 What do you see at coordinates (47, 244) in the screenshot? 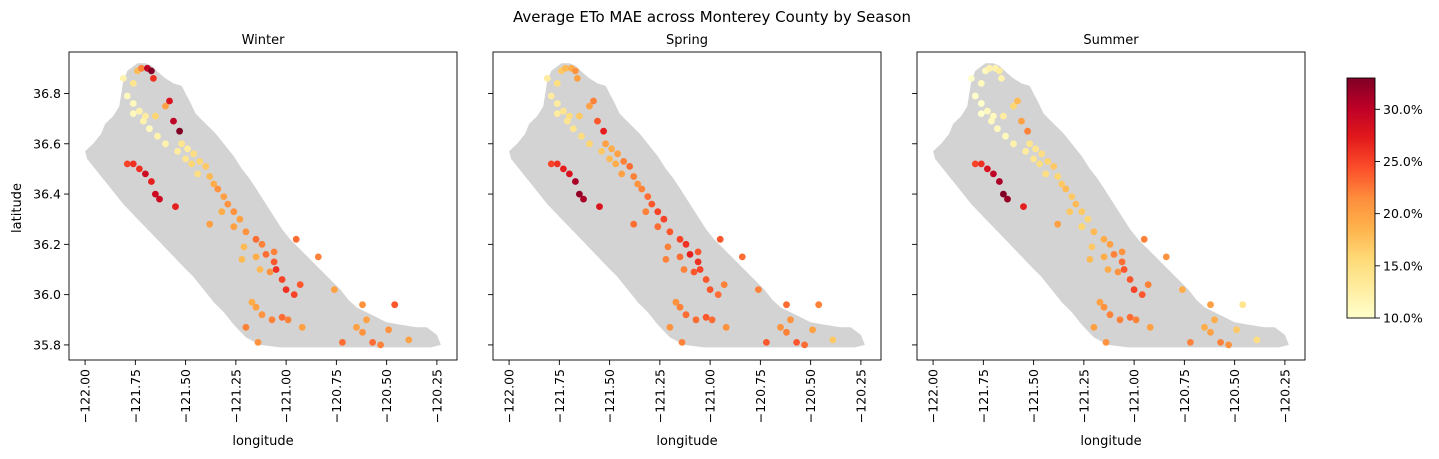
I see `y-tick-label: 36.2` at bounding box center [47, 244].